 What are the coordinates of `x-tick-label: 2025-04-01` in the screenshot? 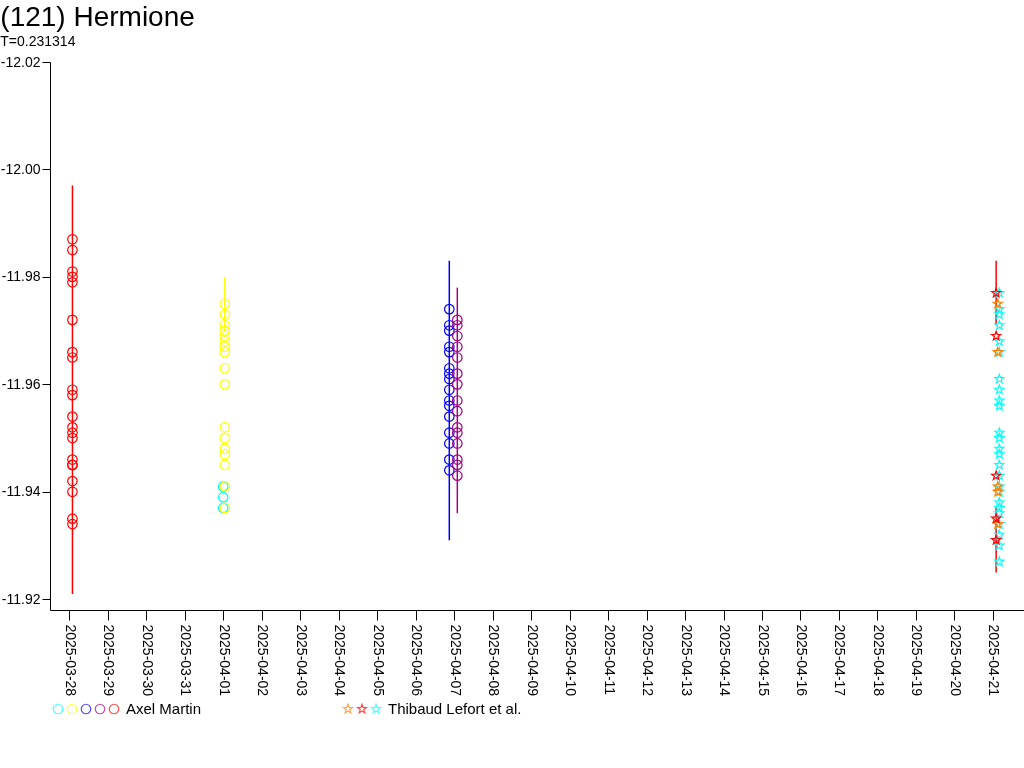 It's located at (224, 660).